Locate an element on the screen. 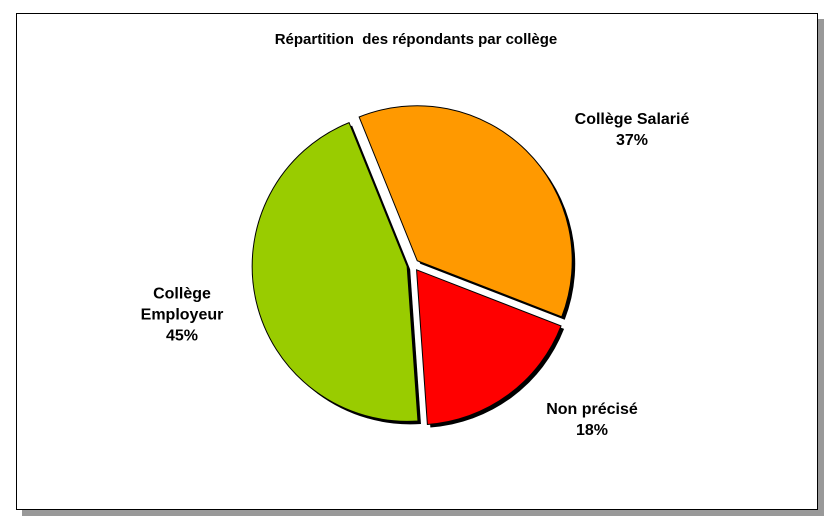 The image size is (834, 528). value-label: 45% is located at coordinates (182, 336).